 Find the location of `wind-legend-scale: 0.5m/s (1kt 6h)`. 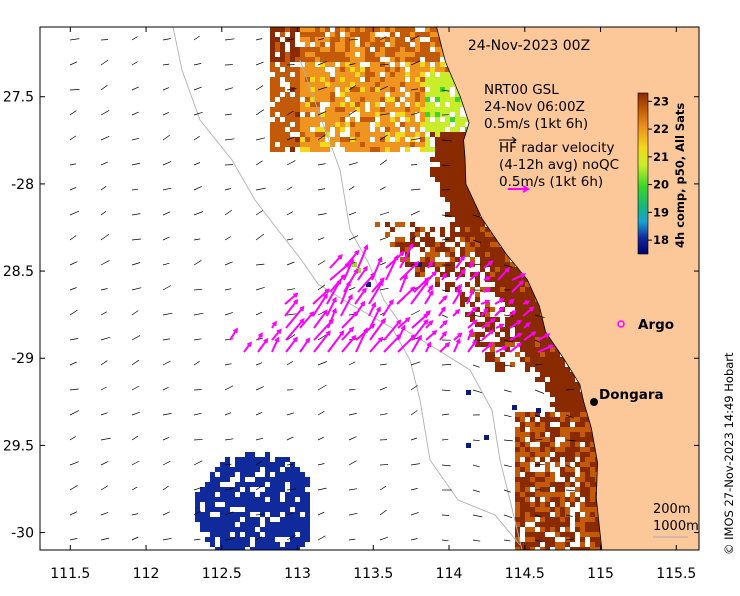

wind-legend-scale: 0.5m/s (1kt 6h) is located at coordinates (536, 124).